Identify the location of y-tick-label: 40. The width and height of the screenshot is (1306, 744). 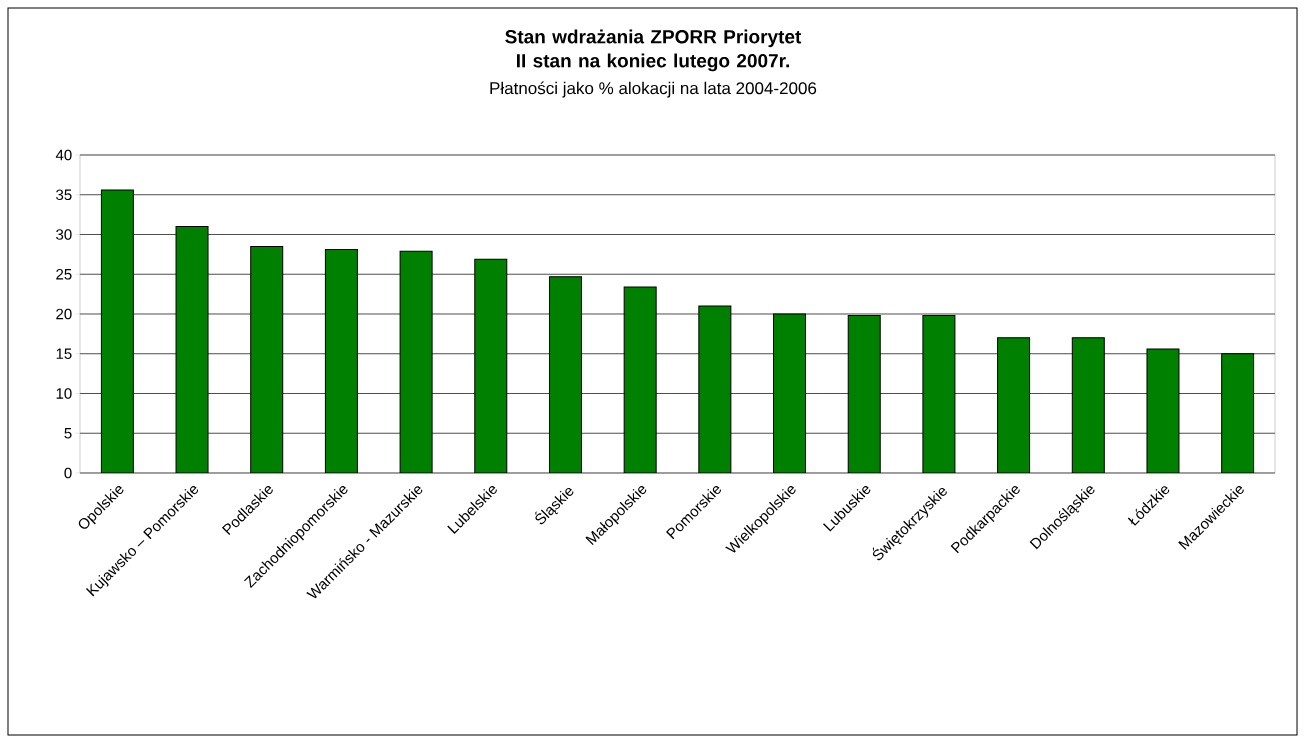
(63, 155).